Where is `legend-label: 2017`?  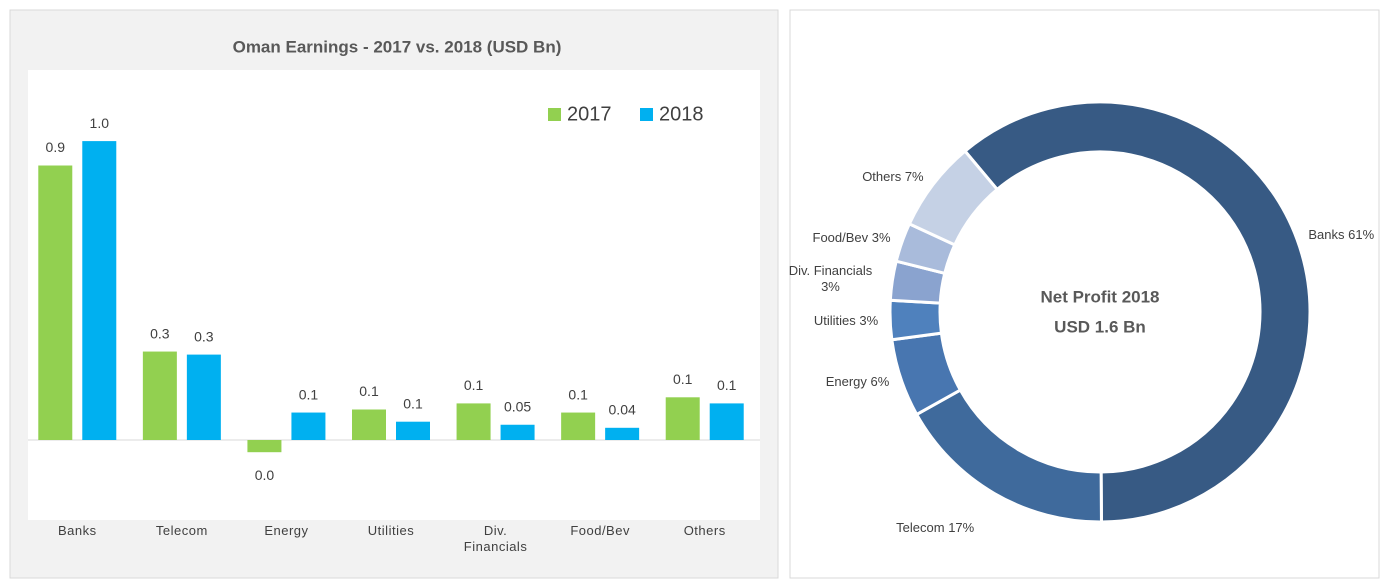
legend-label: 2017 is located at coordinates (589, 114).